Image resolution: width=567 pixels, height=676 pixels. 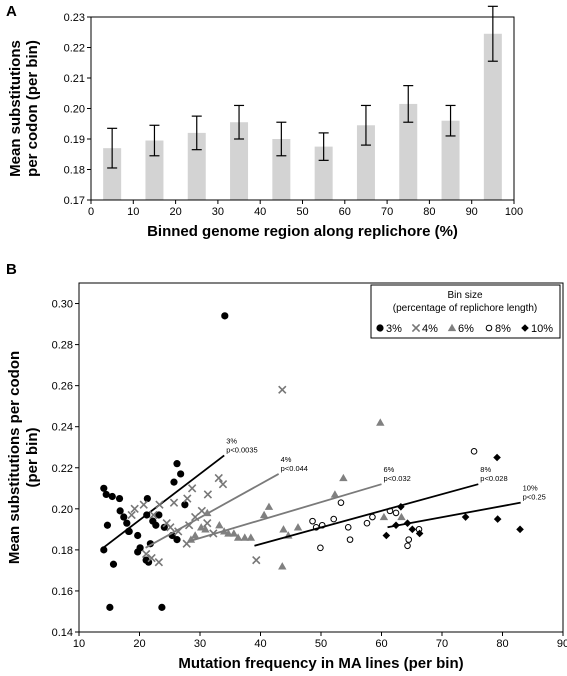 I want to click on y-axis-label-a: Mean substitutionsper codon (per bin), so click(x=24, y=108).